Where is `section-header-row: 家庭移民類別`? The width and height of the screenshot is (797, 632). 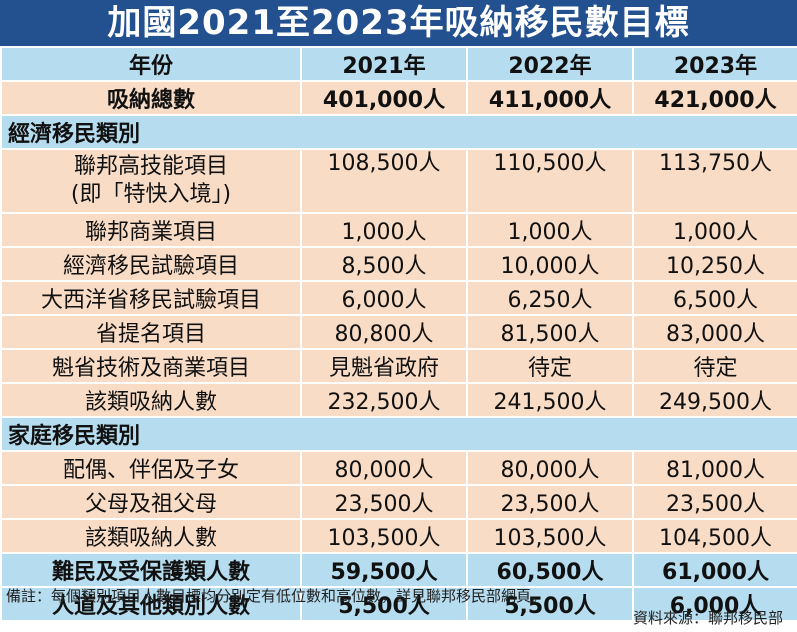 section-header-row: 家庭移民類別 is located at coordinates (398, 434).